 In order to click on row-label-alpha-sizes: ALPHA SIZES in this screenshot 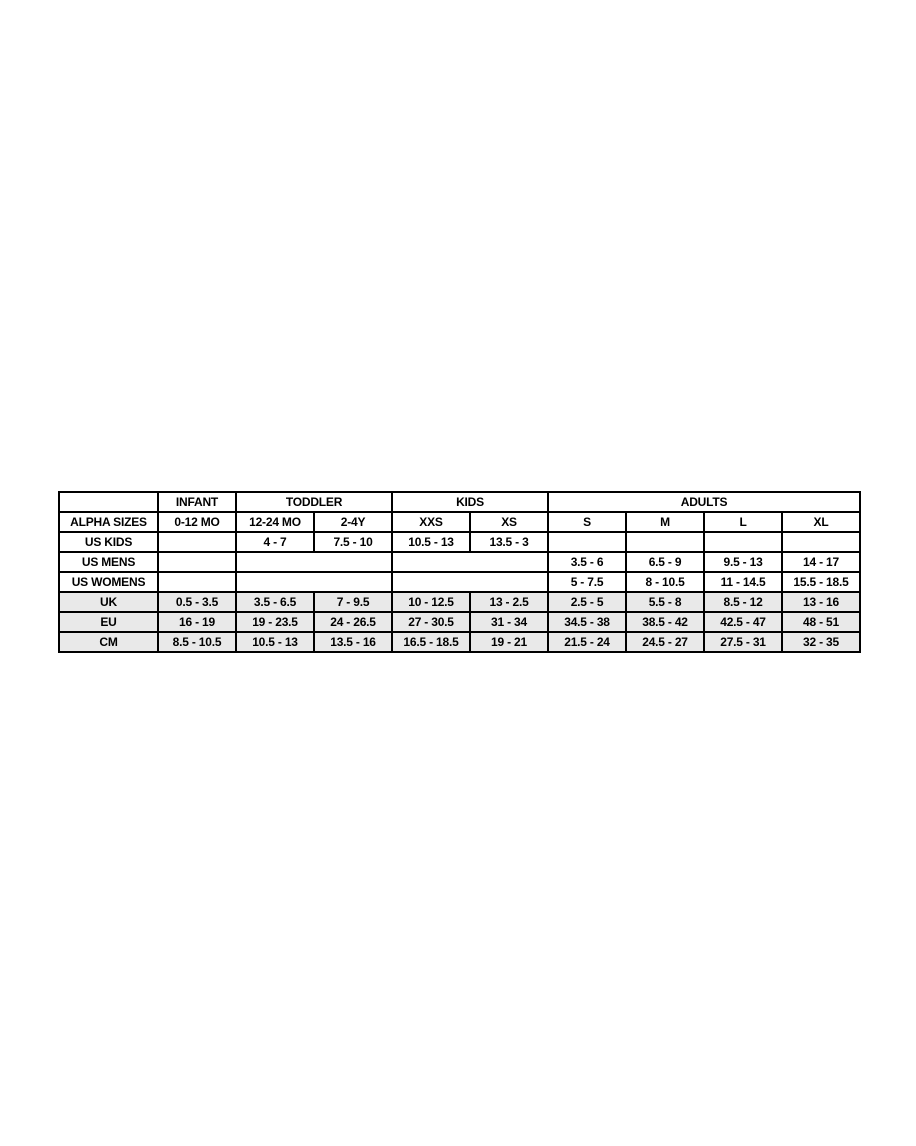, I will do `click(108, 522)`.